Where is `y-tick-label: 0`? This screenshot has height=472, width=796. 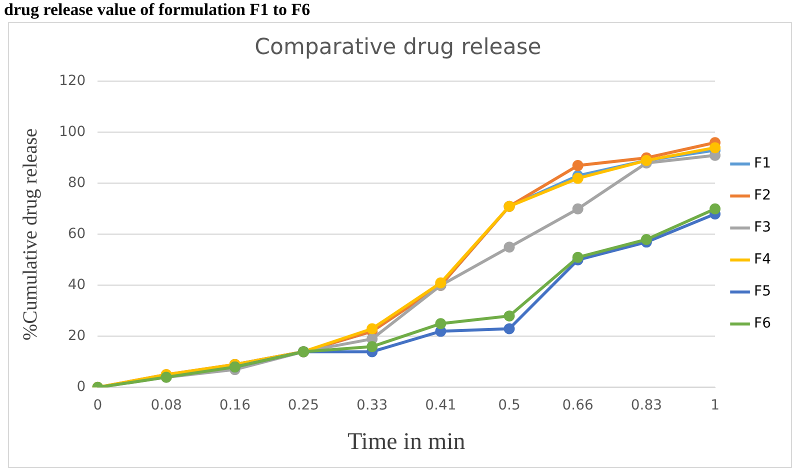
y-tick-label: 0 is located at coordinates (81, 387).